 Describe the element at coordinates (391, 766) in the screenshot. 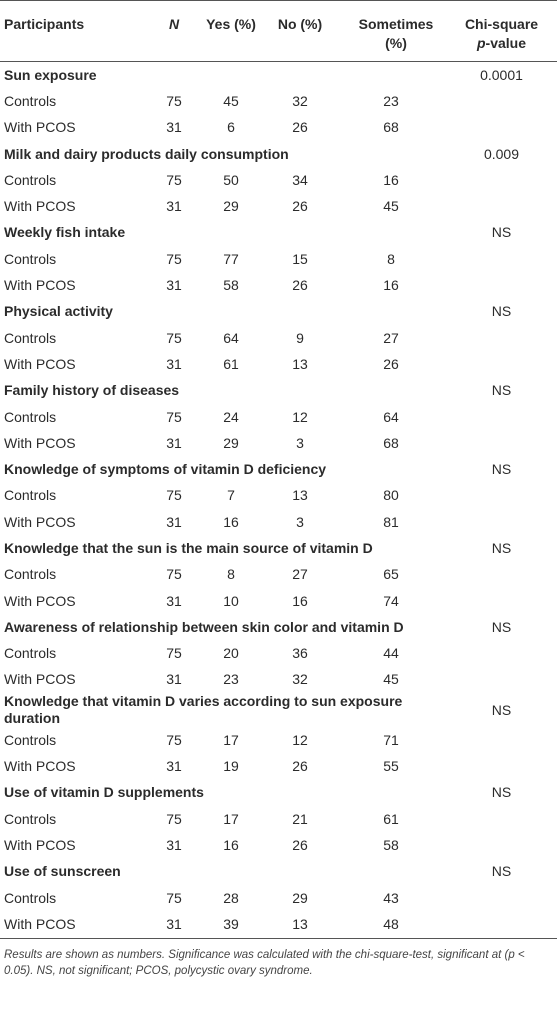

I see `cell-value: 55` at that location.